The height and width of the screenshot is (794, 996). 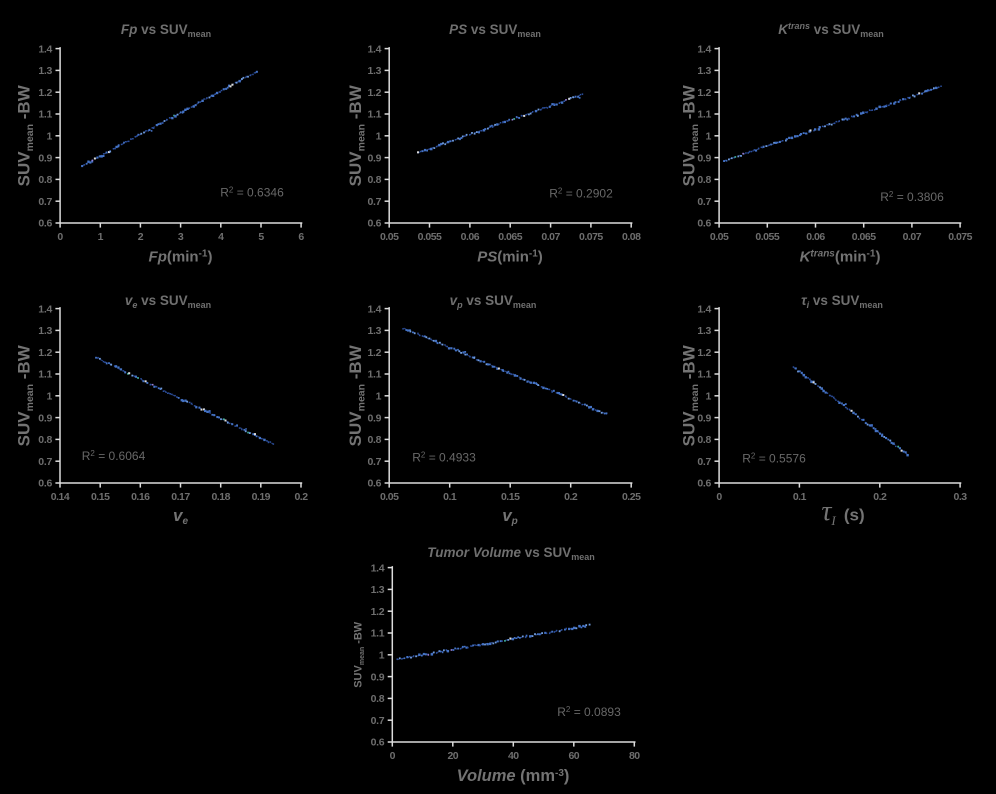 I want to click on svg-text: ve, so click(x=180, y=516).